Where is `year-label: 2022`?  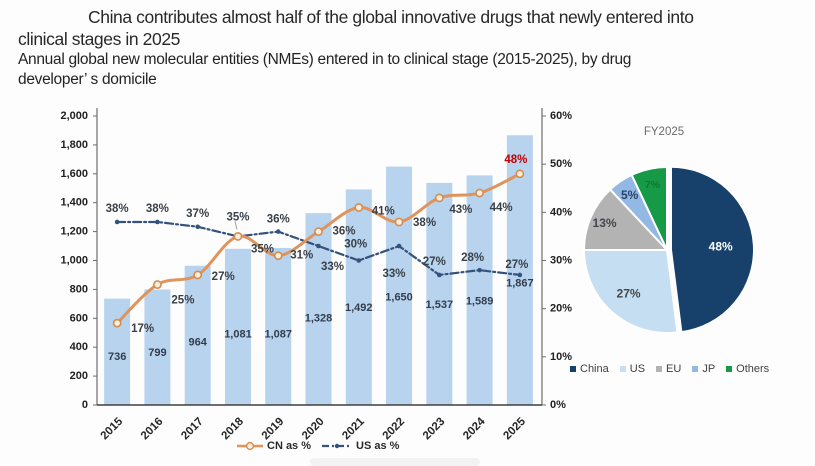 year-label: 2022 is located at coordinates (394, 429).